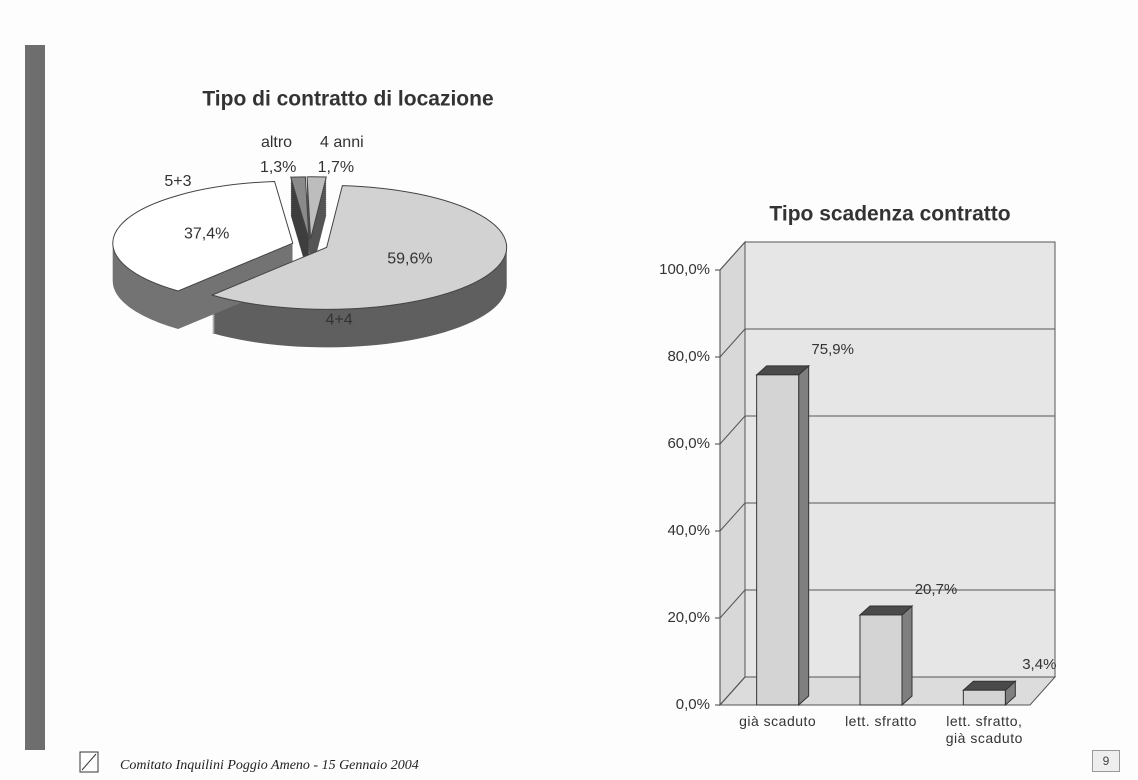 The height and width of the screenshot is (780, 1138). I want to click on slice-value: 1,7%, so click(336, 167).